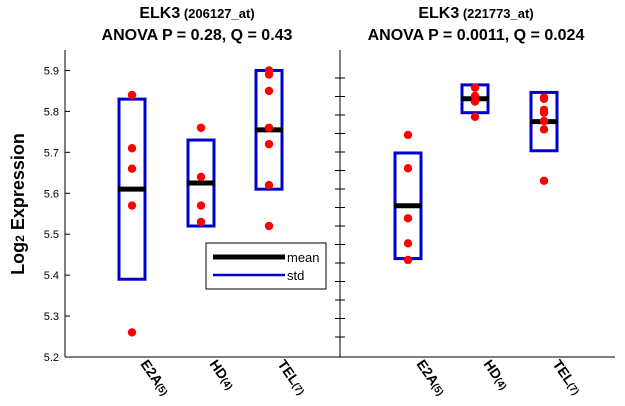  I want to click on legend-box, so click(266, 266).